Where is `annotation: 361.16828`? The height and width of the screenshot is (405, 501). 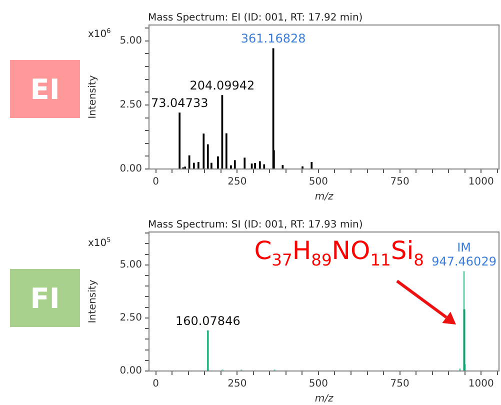 annotation: 361.16828 is located at coordinates (273, 39).